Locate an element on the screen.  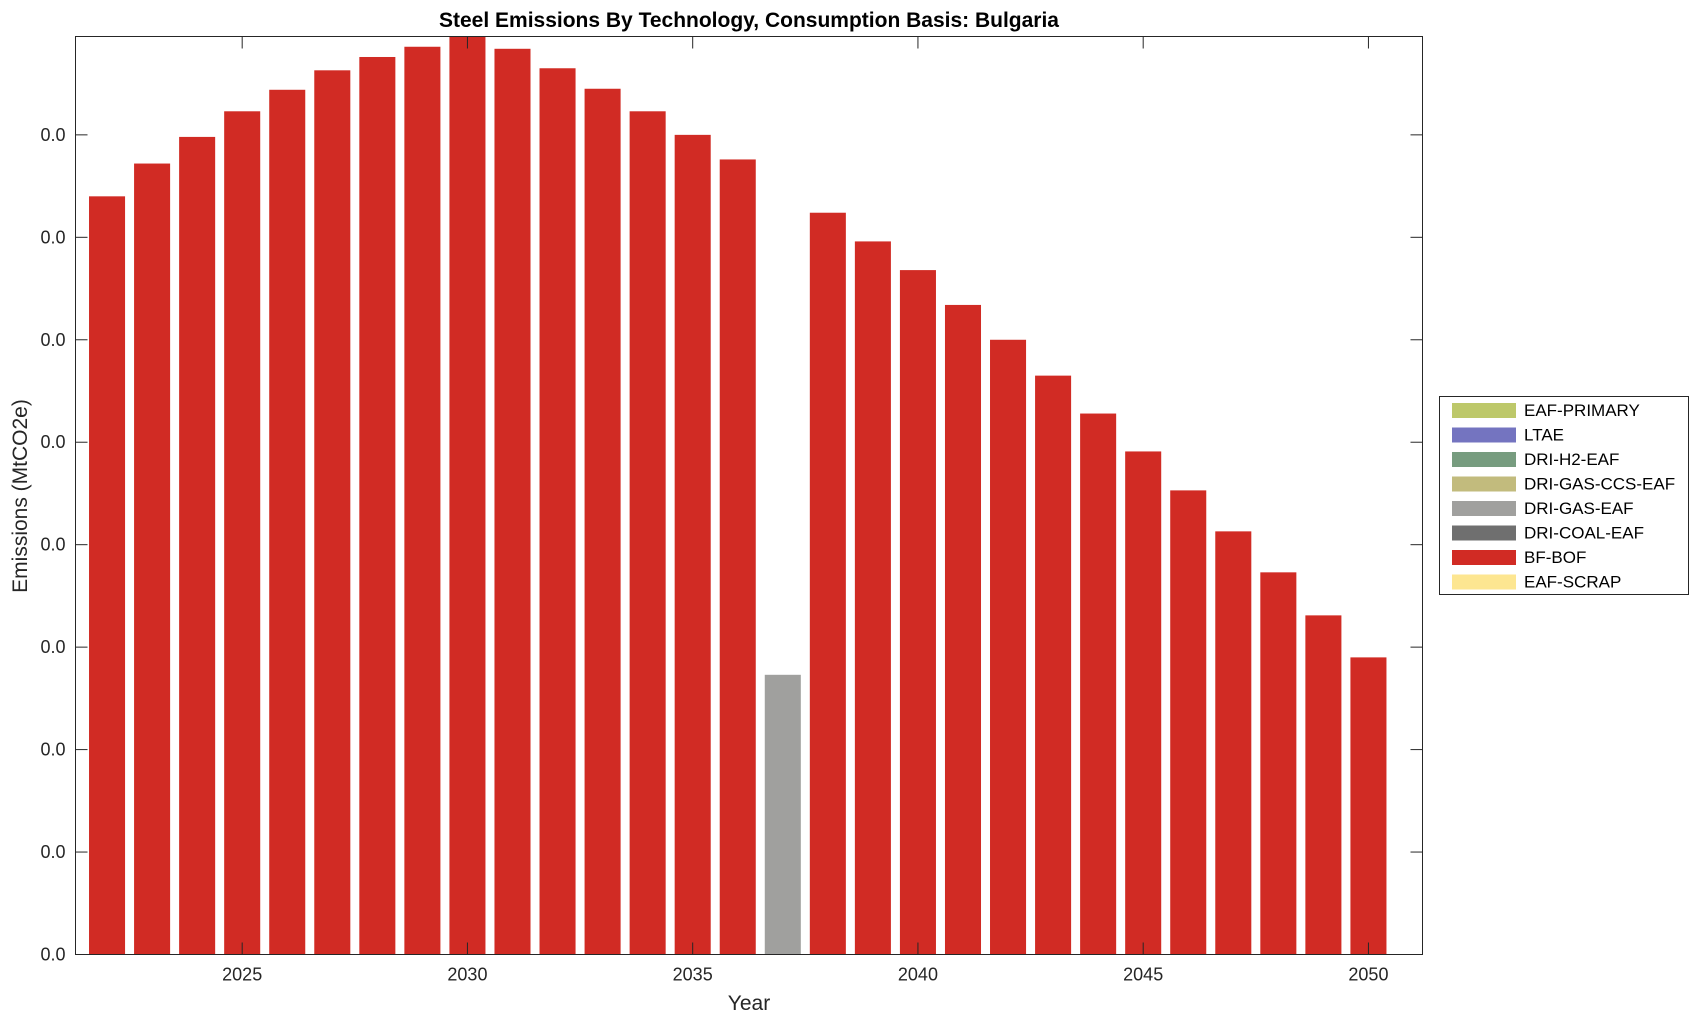
legend-label: EAF-PRIMARY is located at coordinates (1582, 410).